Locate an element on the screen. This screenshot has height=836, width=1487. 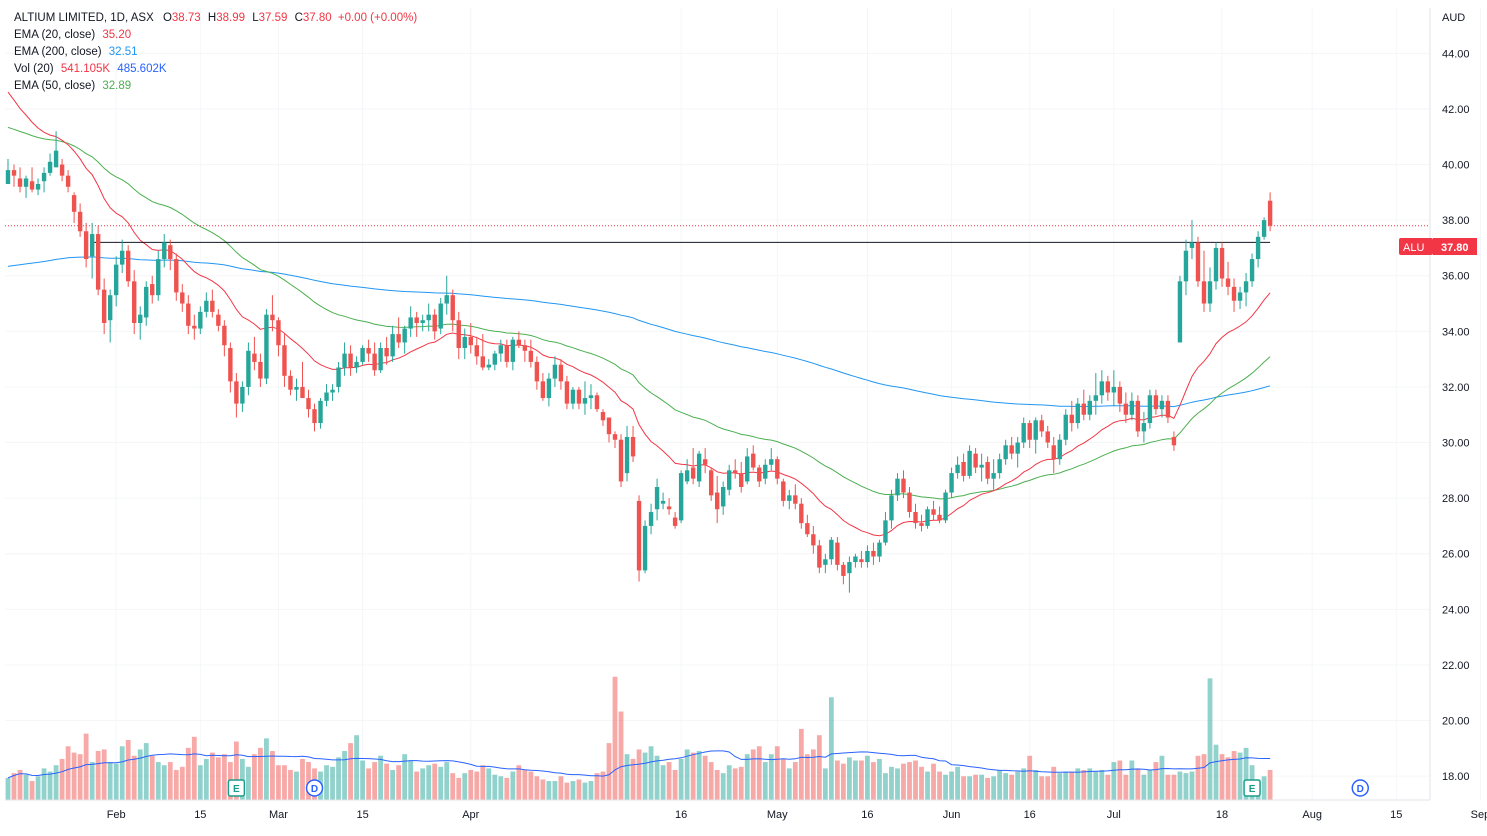
indicator-value: 35.20 is located at coordinates (117, 35).